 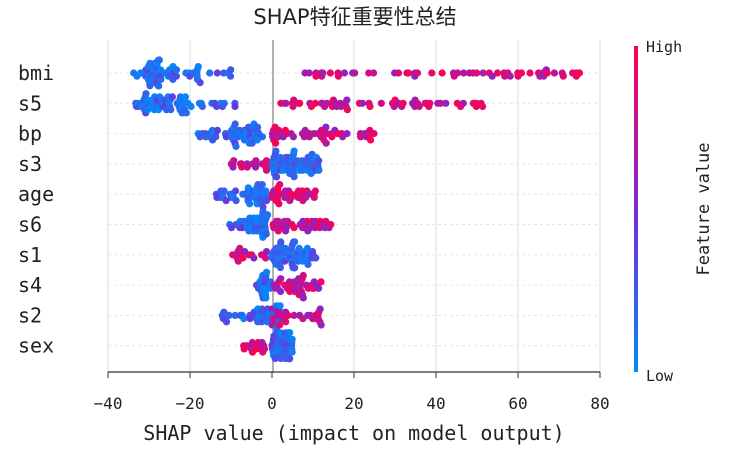 I want to click on feature-label-s5: s5, so click(x=30, y=103).